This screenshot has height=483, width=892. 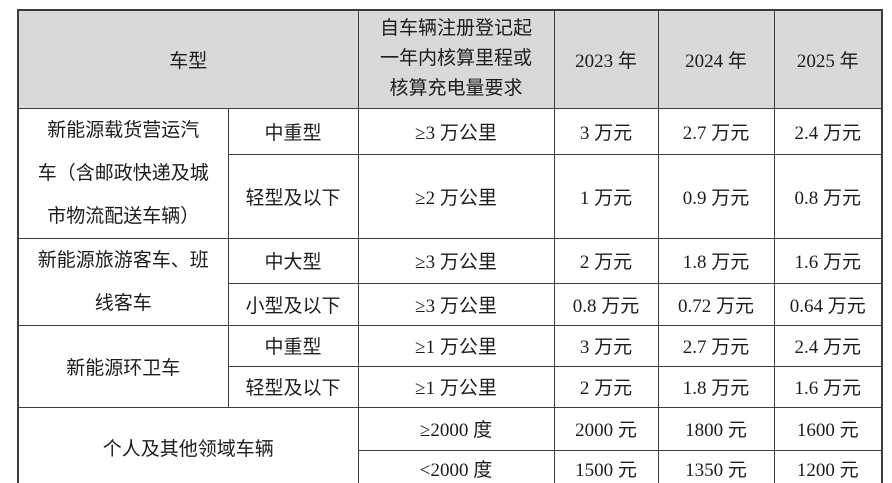 What do you see at coordinates (606, 59) in the screenshot?
I see `header-year-2023: 2023 年` at bounding box center [606, 59].